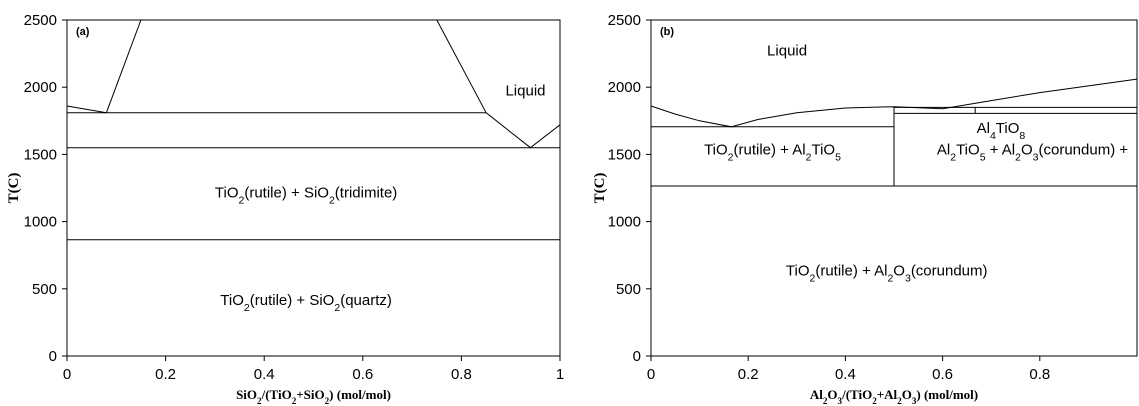  What do you see at coordinates (545, 136) in the screenshot?
I see `boundary-liquidus-right-rising` at bounding box center [545, 136].